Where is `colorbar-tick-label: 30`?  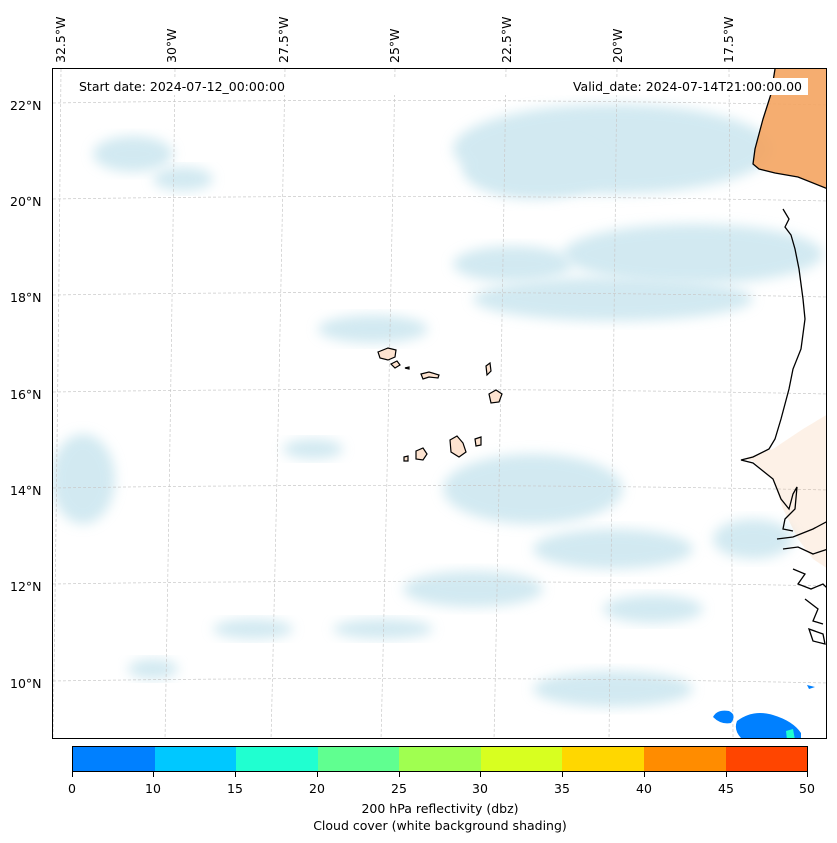
colorbar-tick-label: 30 is located at coordinates (480, 788).